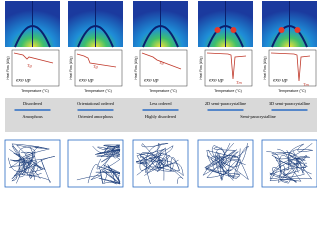 Image resolution: width=320 pixels, height=240 pixels. What do you see at coordinates (96, 103) in the screenshot?
I see `order-label: Orientational ordered` at bounding box center [96, 103].